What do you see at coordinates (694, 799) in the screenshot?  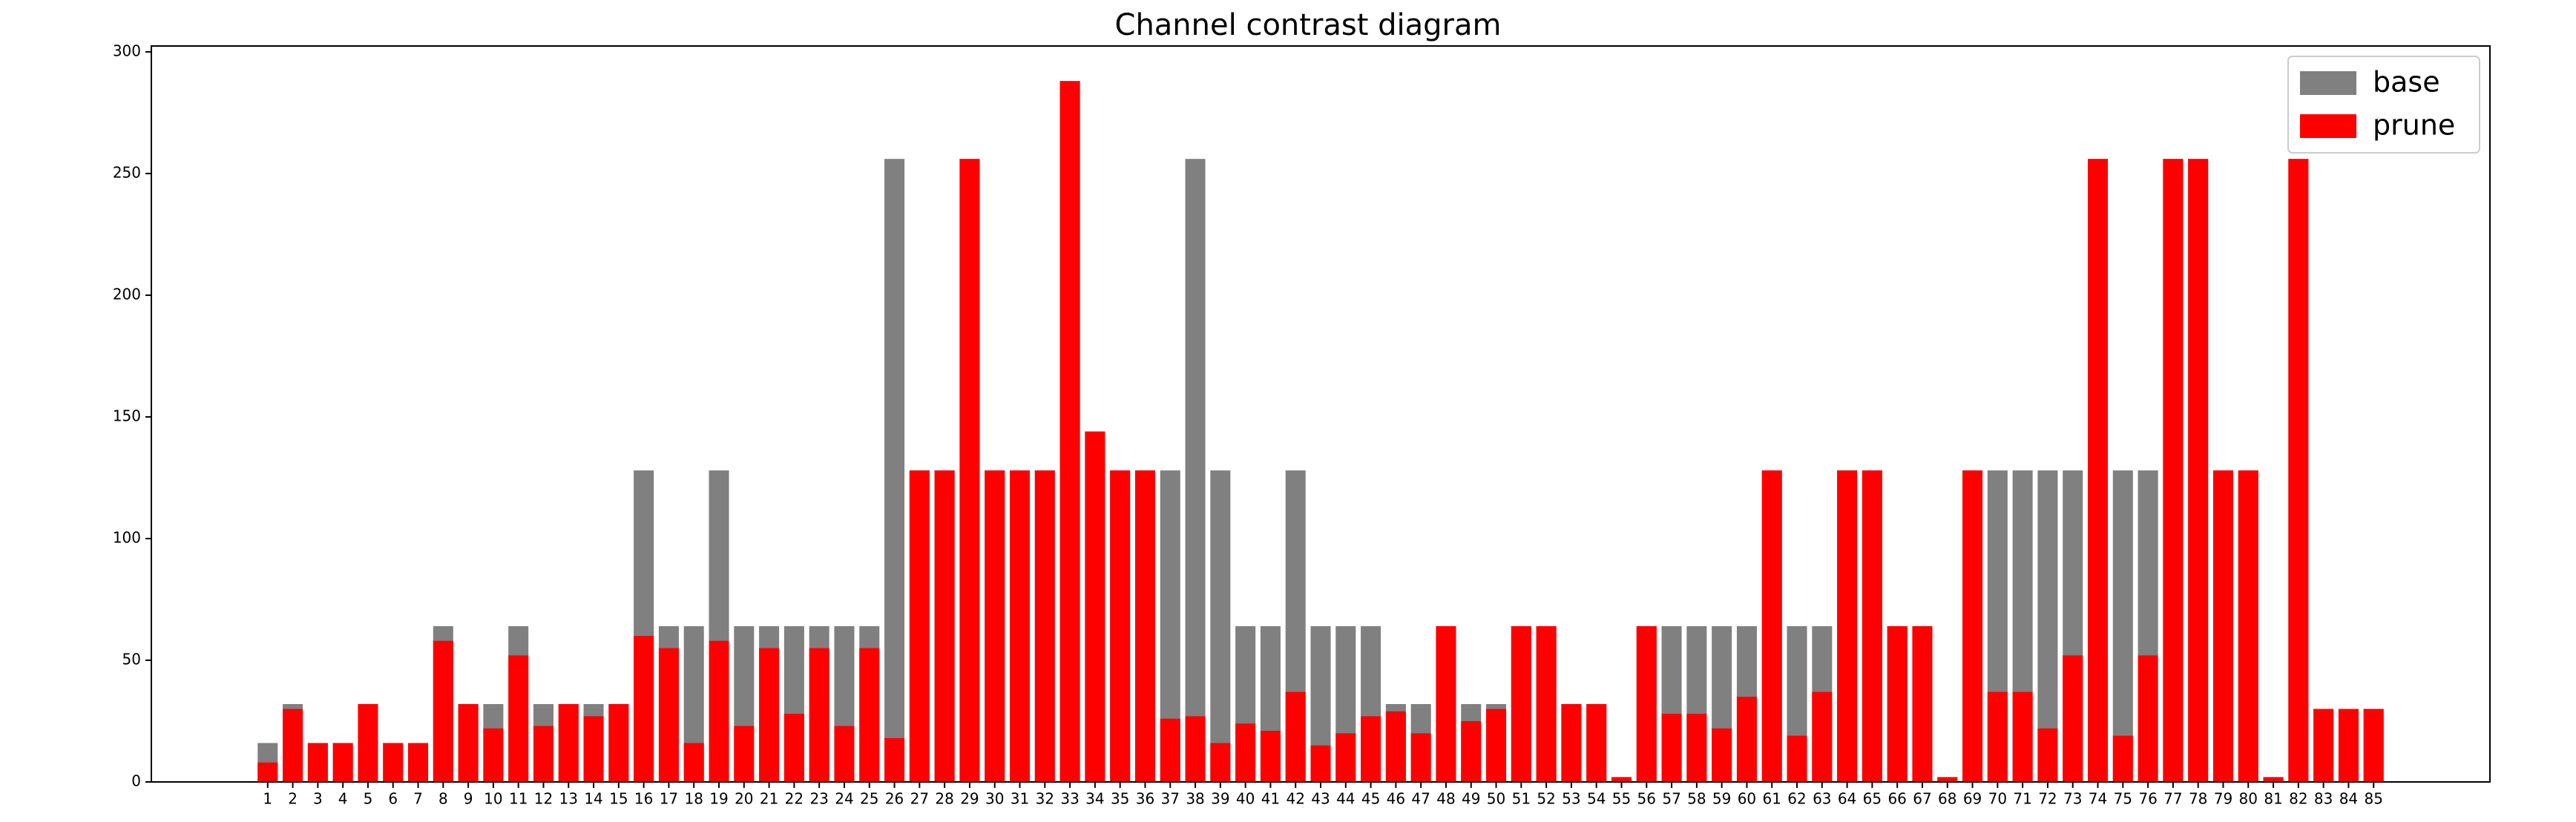 I see `x-tick-label: 18` at bounding box center [694, 799].